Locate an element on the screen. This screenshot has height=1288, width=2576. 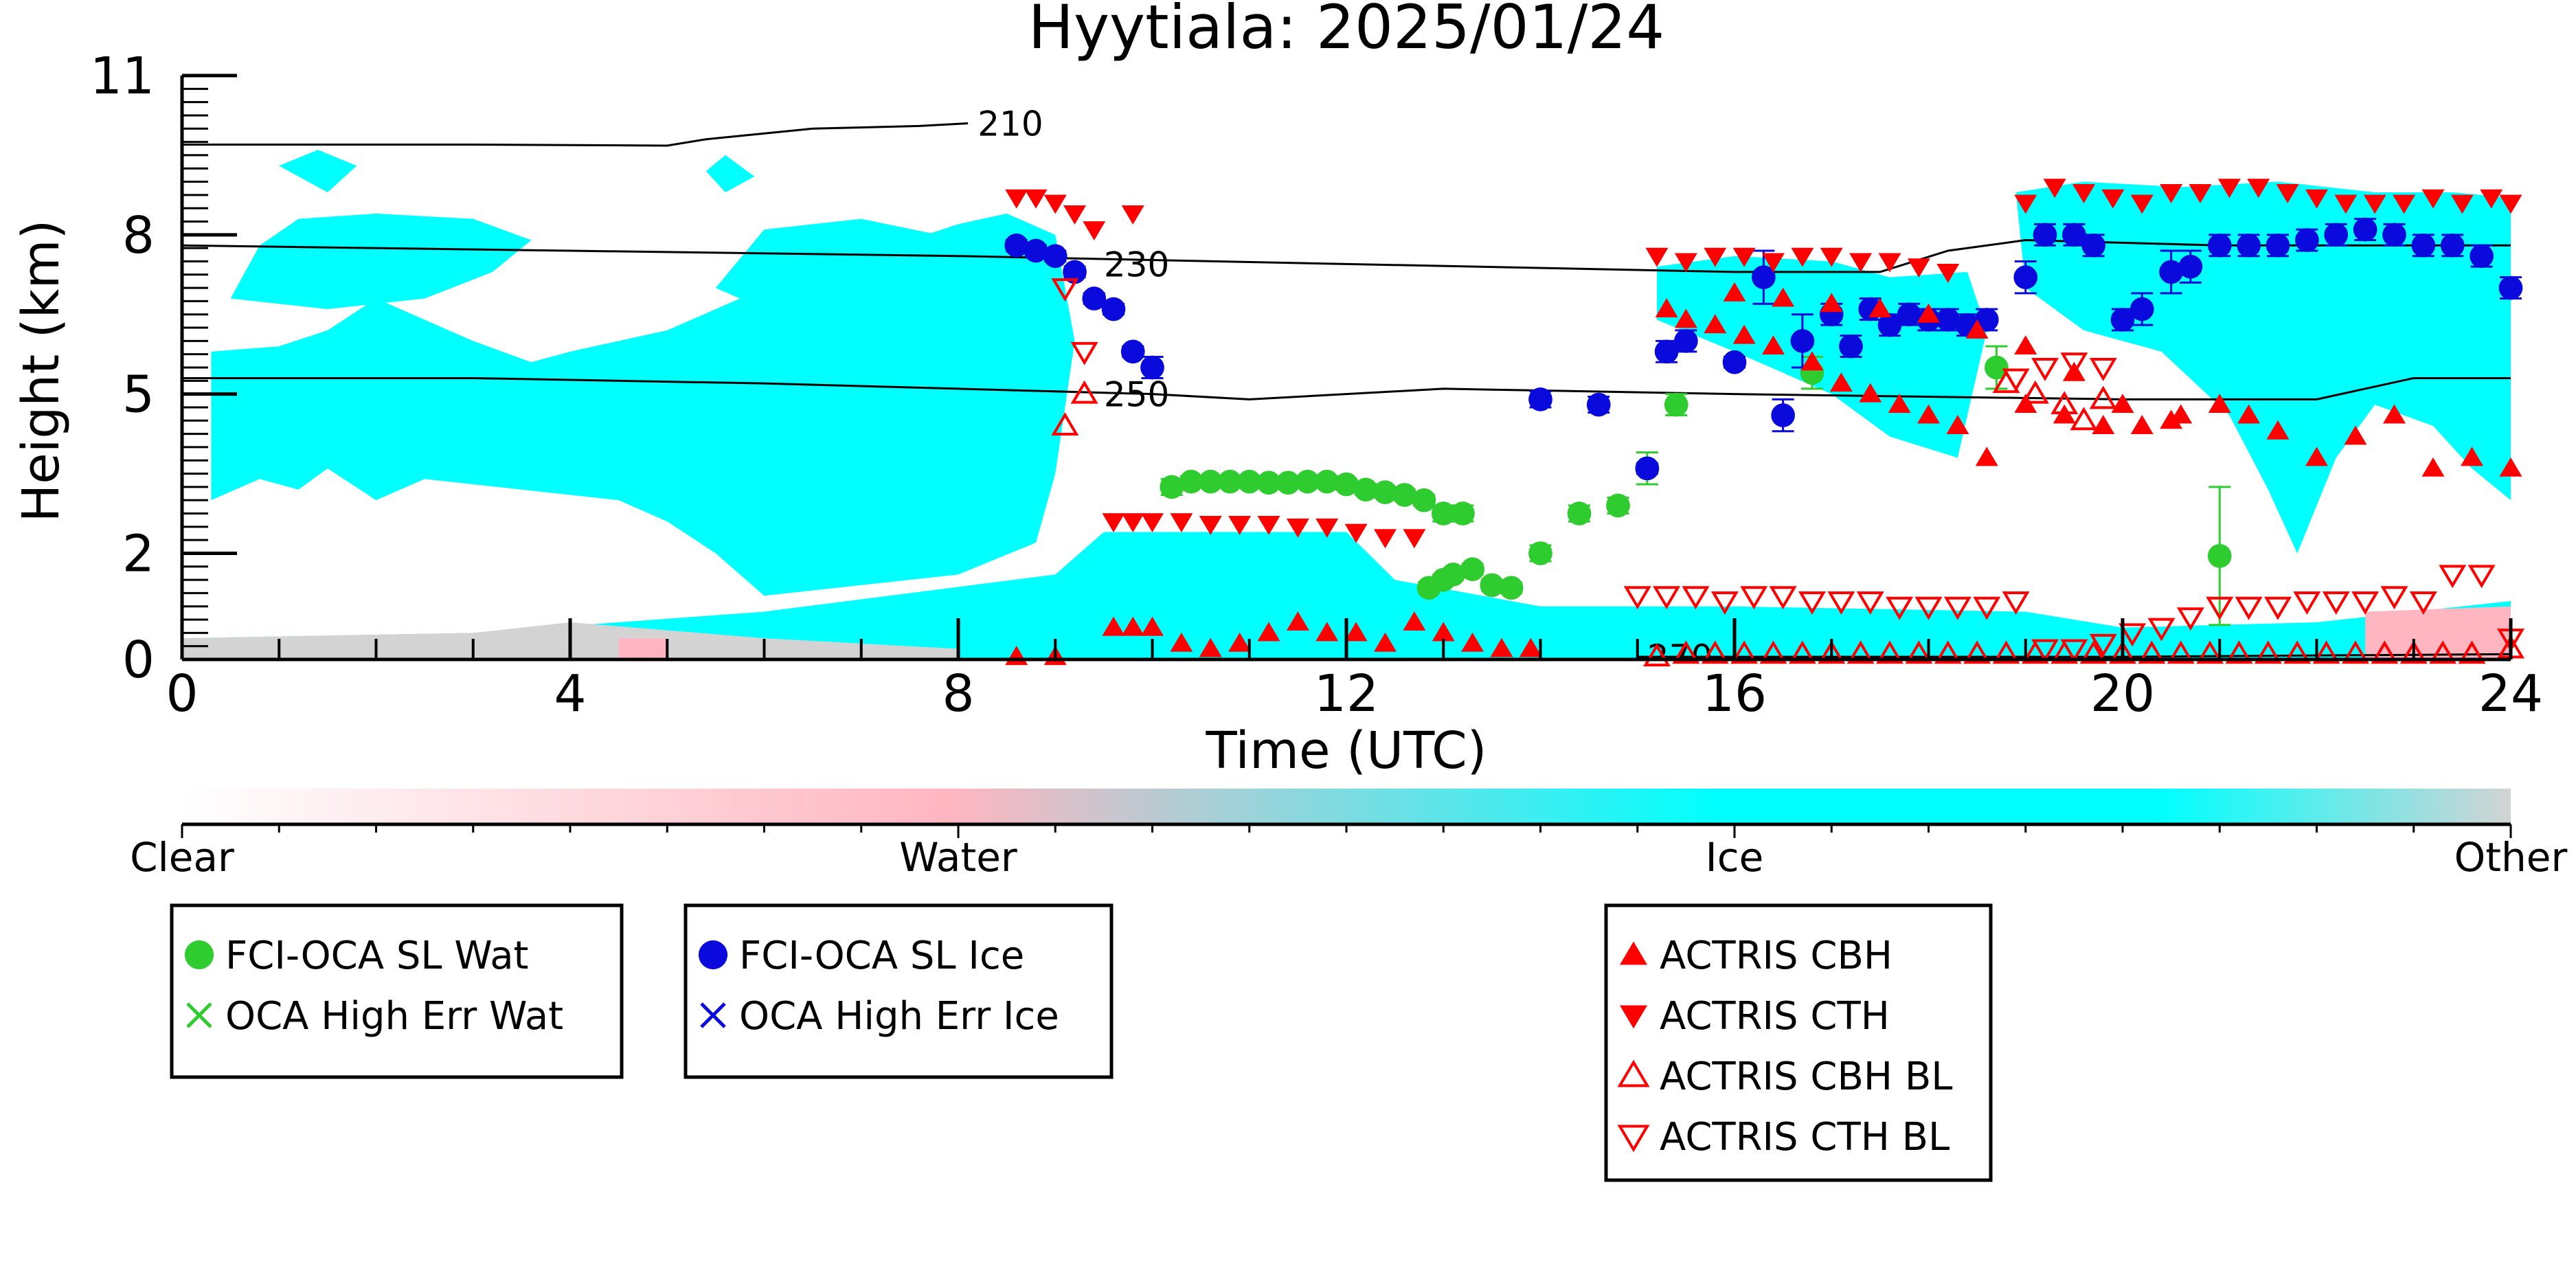
x-tick-label: 0 is located at coordinates (182, 693).